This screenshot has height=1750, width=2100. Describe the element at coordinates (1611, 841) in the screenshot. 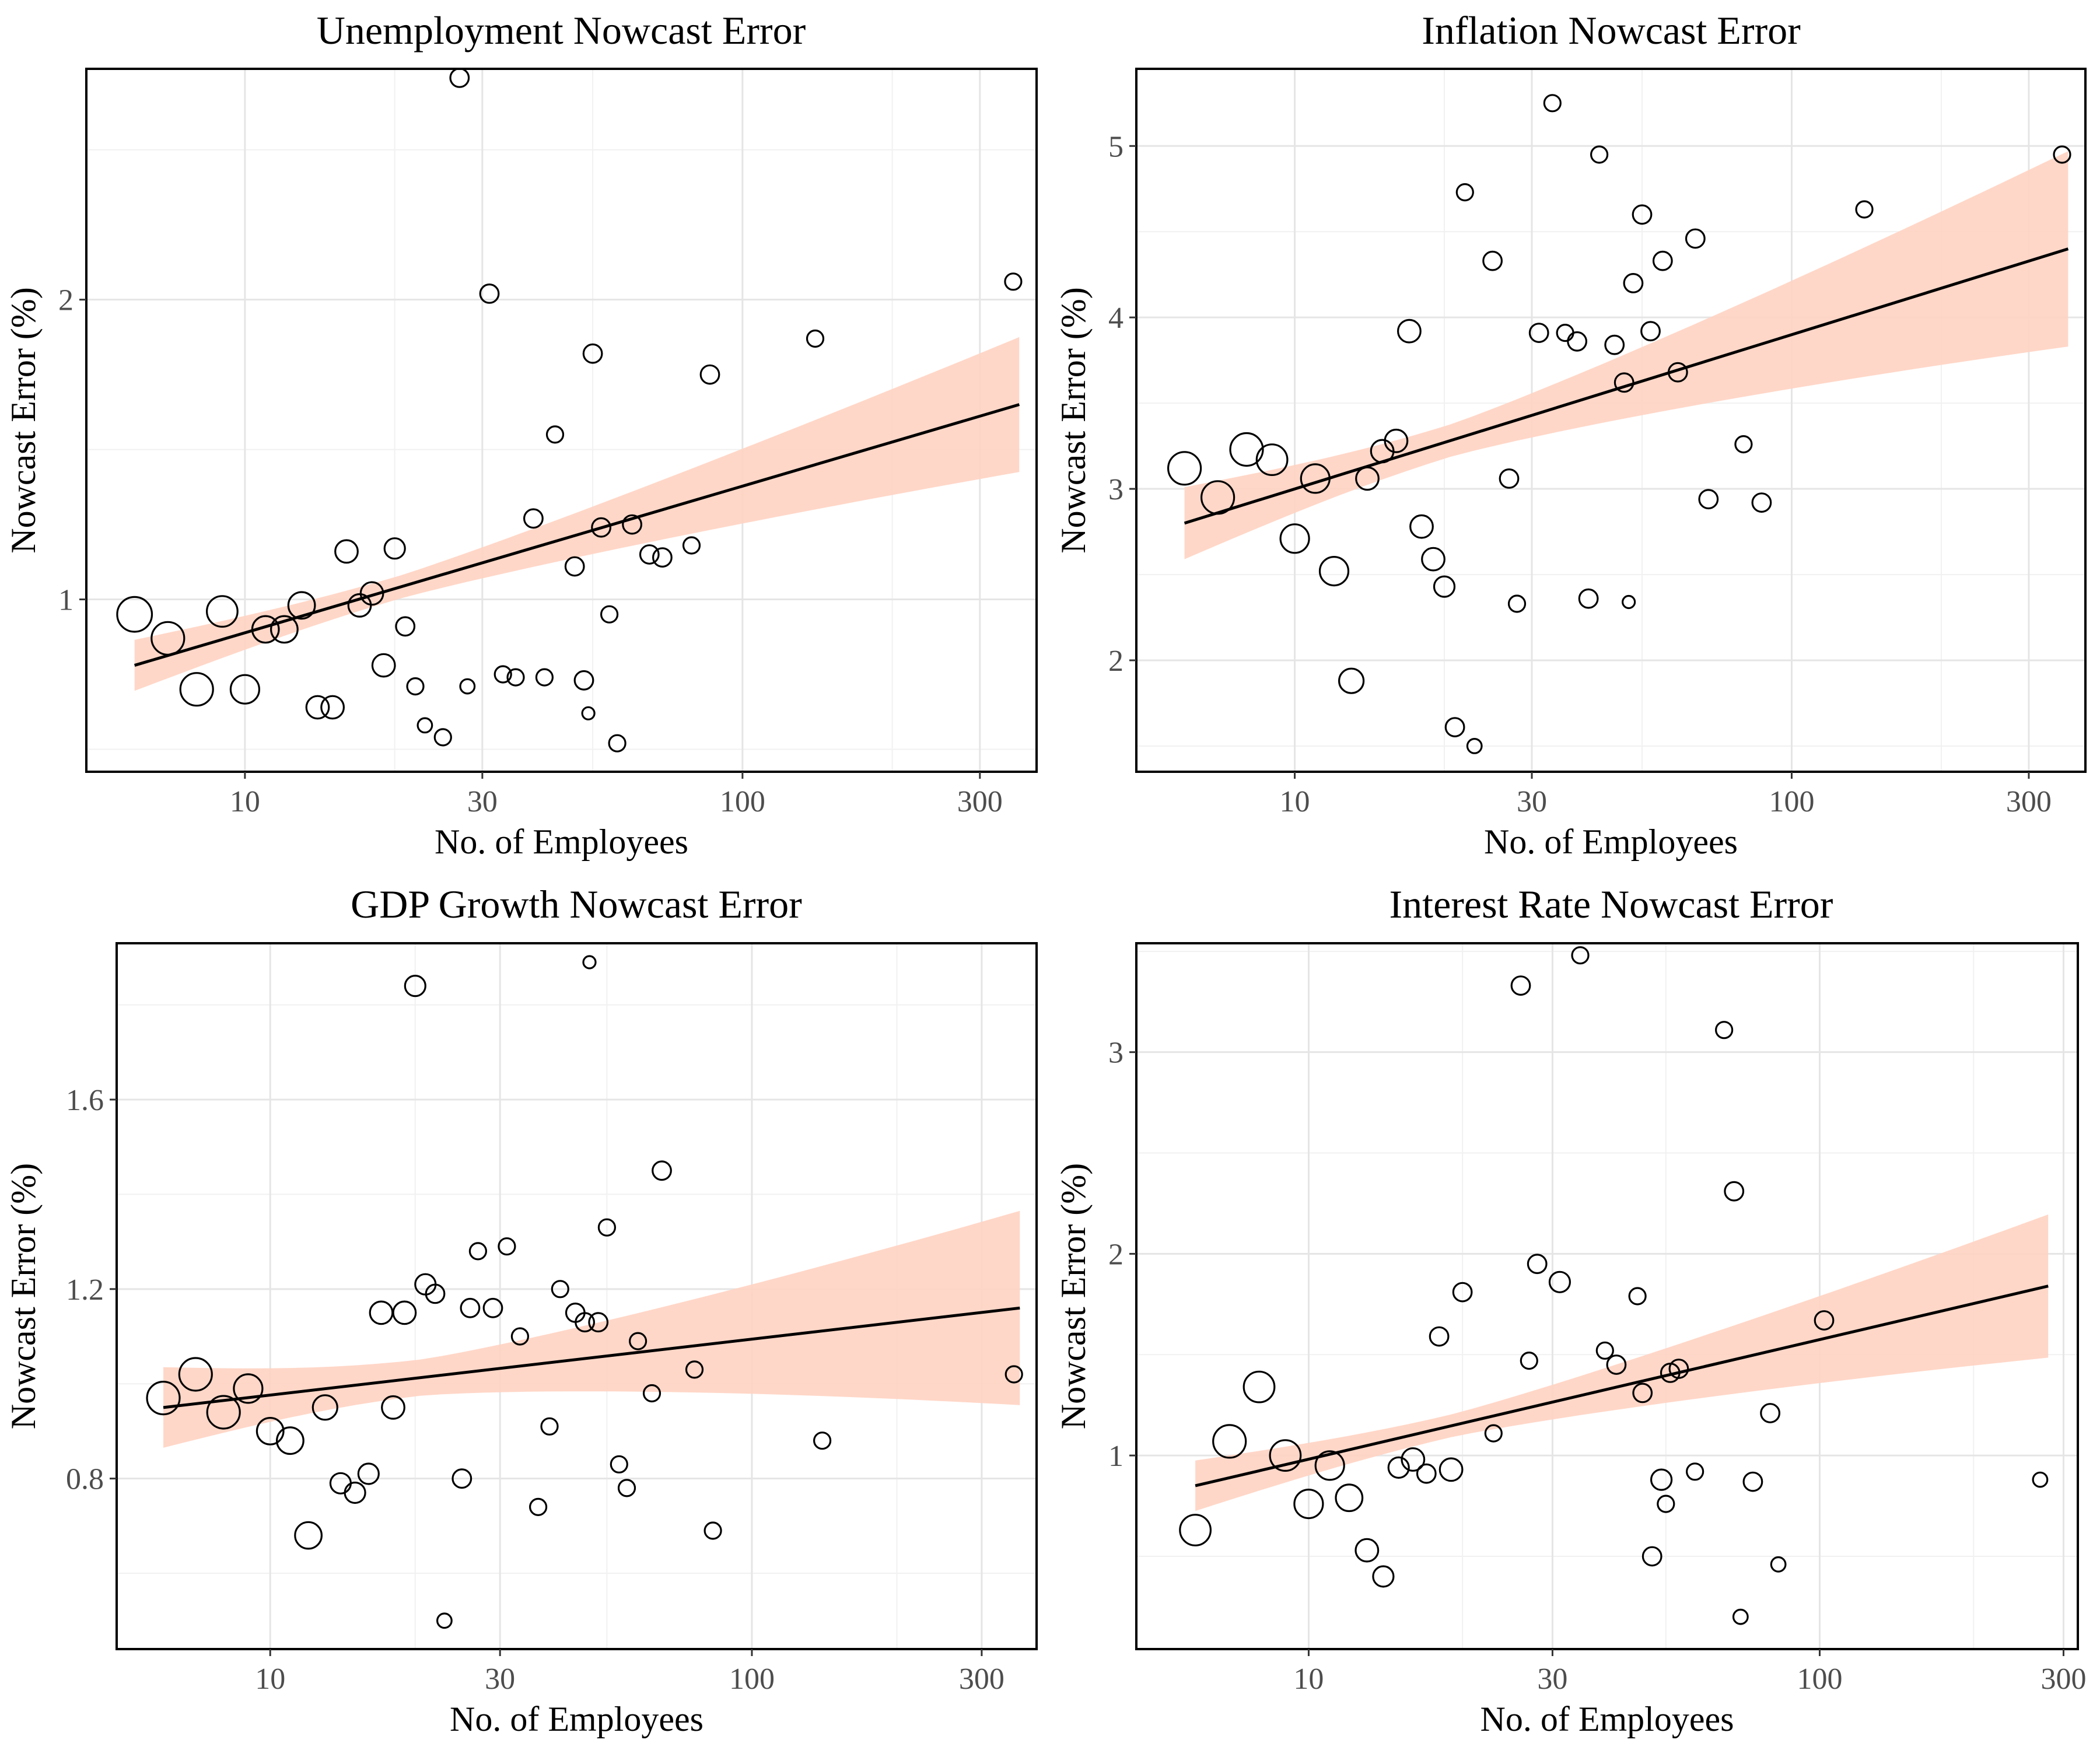

I see `x-axis-label: No. of Employees` at that location.